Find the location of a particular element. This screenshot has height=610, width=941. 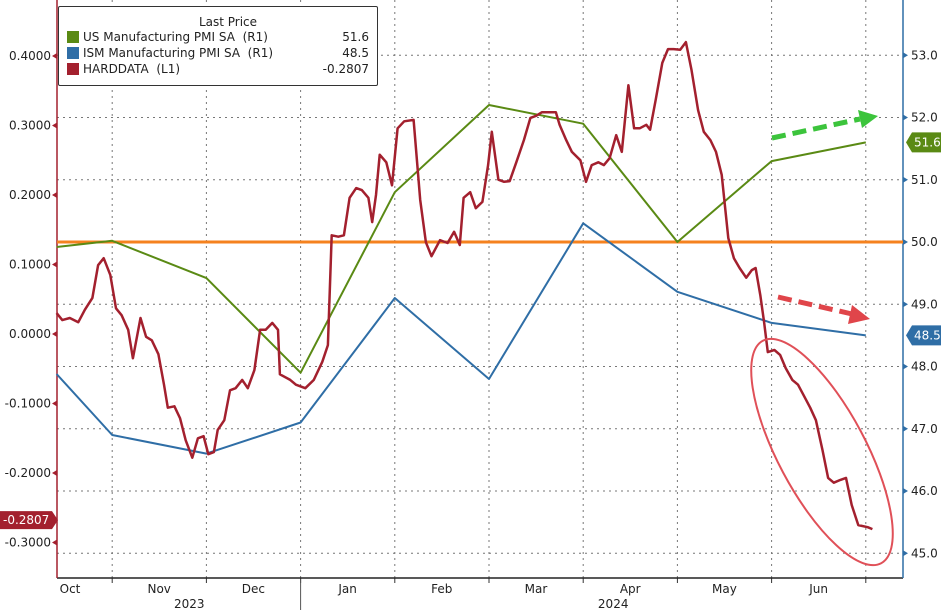

green-dashed-arrow is located at coordinates (816, 128).